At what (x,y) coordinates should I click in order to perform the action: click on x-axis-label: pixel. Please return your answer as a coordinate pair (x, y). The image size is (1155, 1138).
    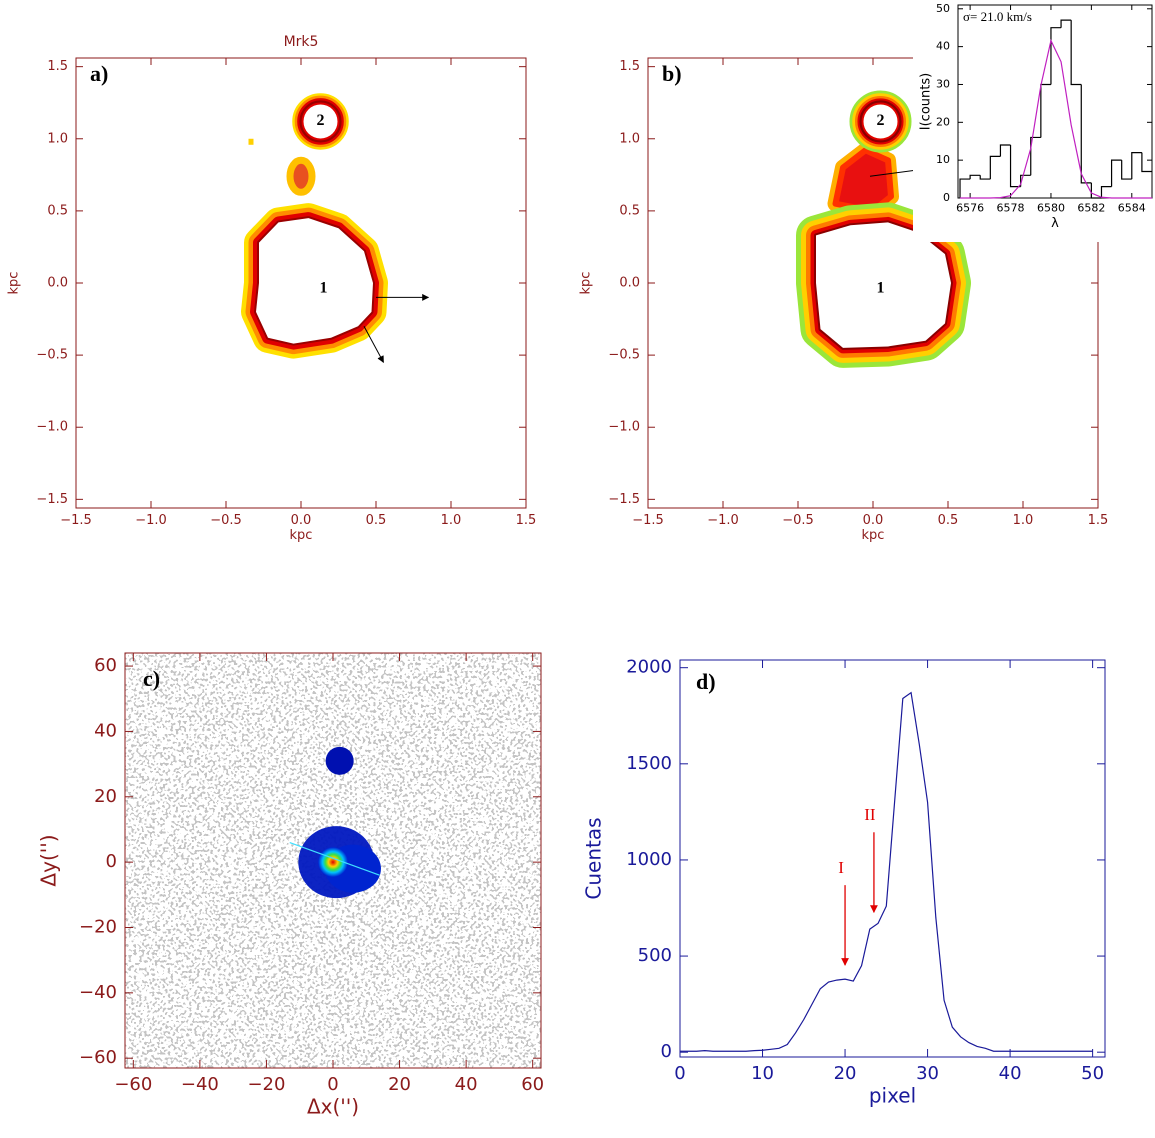
    Looking at the image, I should click on (892, 1096).